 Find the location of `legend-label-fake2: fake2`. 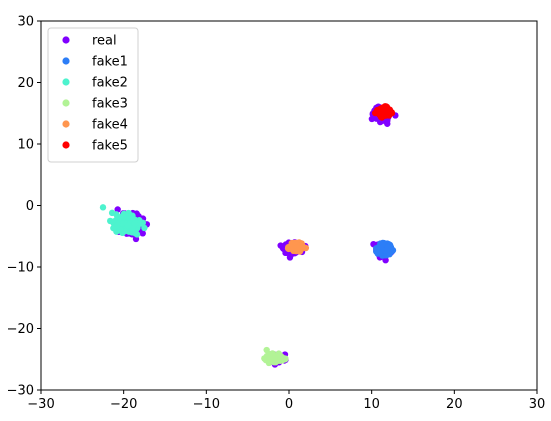

legend-label-fake2: fake2 is located at coordinates (110, 83).